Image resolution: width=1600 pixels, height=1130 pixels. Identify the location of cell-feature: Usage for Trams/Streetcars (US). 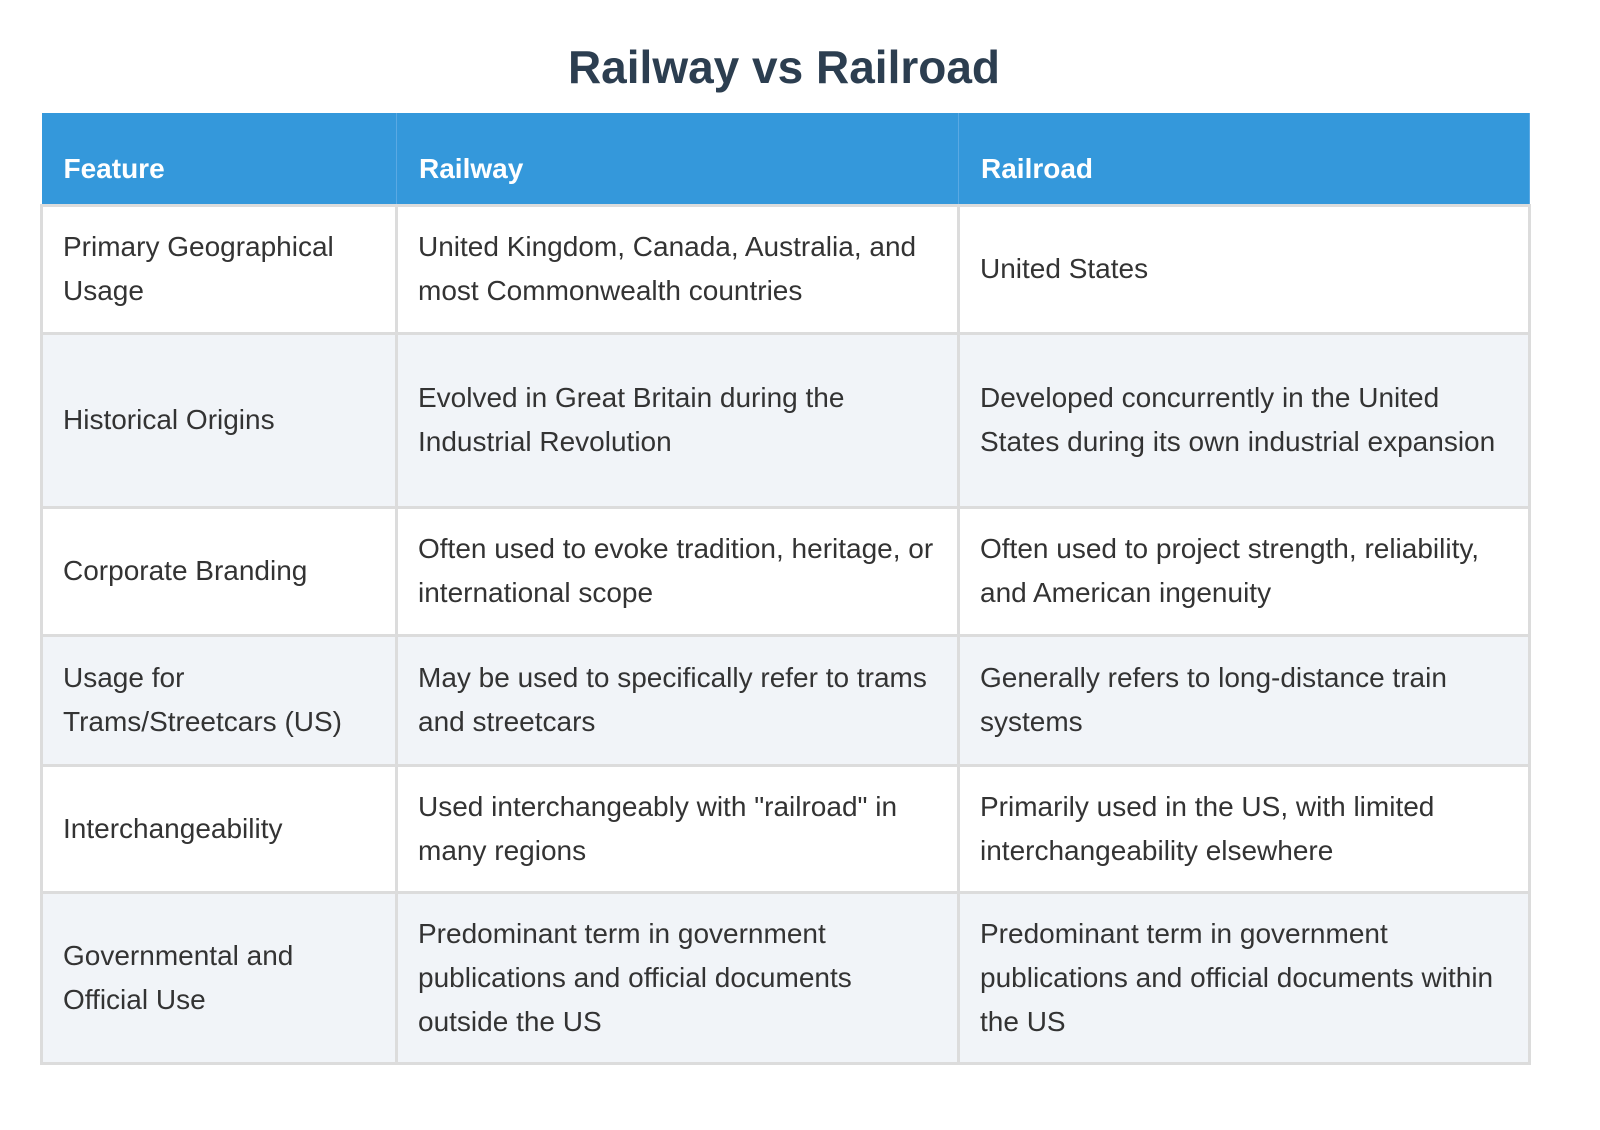
(219, 700).